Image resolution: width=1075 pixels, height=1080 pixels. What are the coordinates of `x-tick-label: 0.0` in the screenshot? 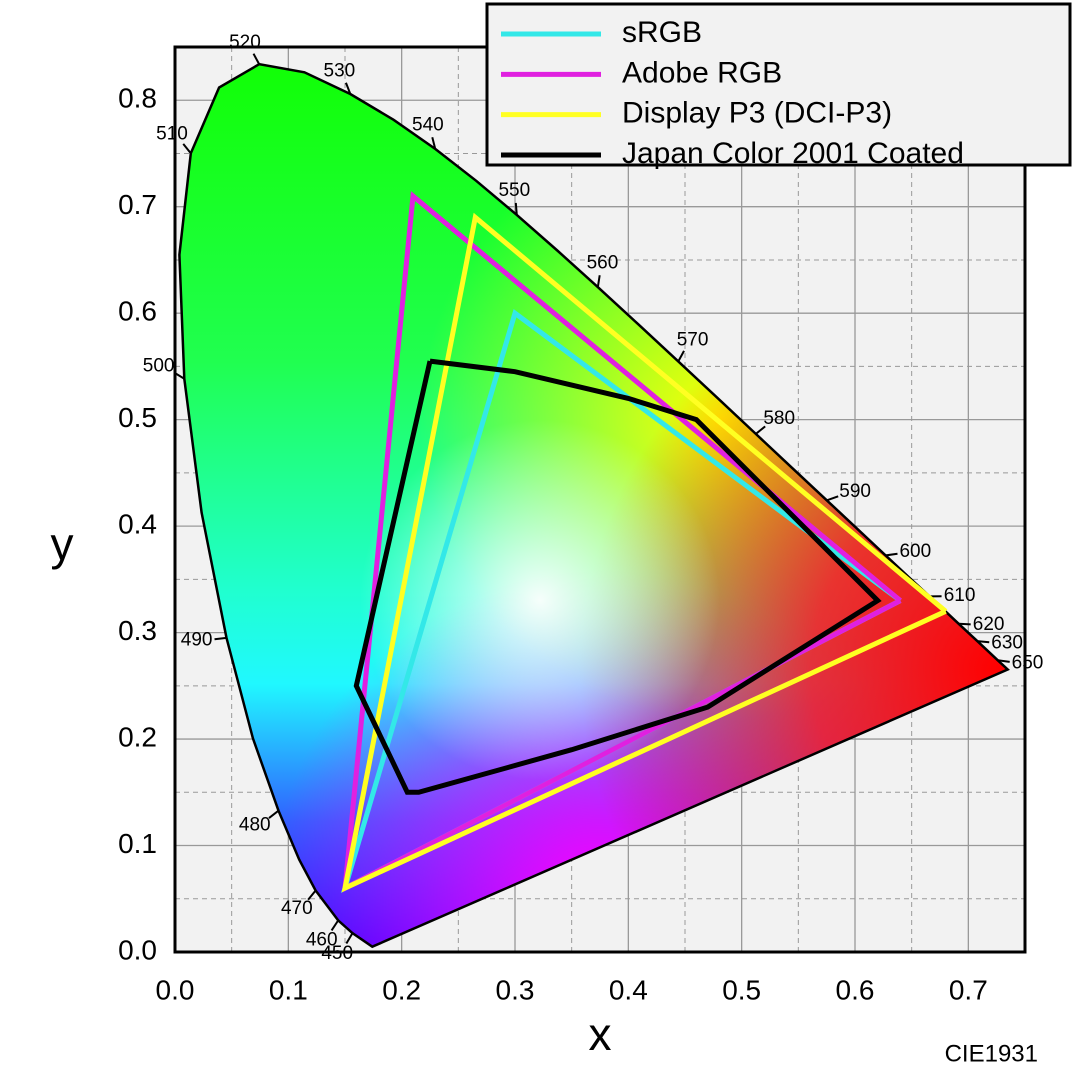 It's located at (175, 989).